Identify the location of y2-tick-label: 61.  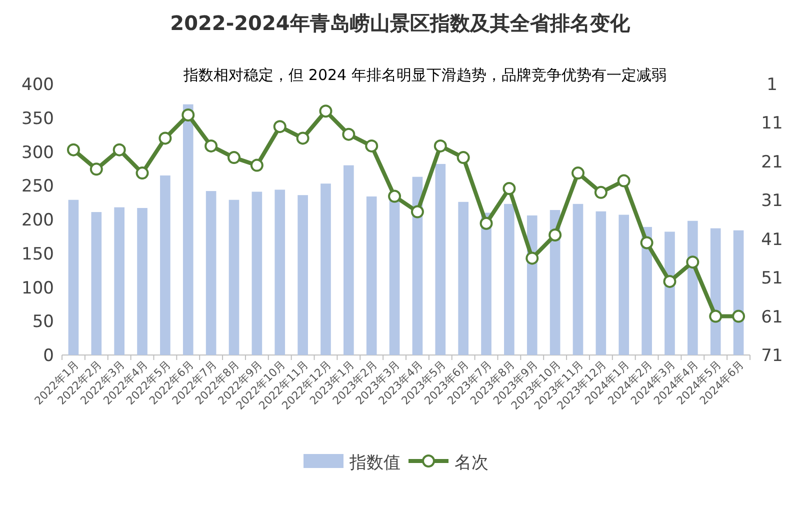
(772, 317).